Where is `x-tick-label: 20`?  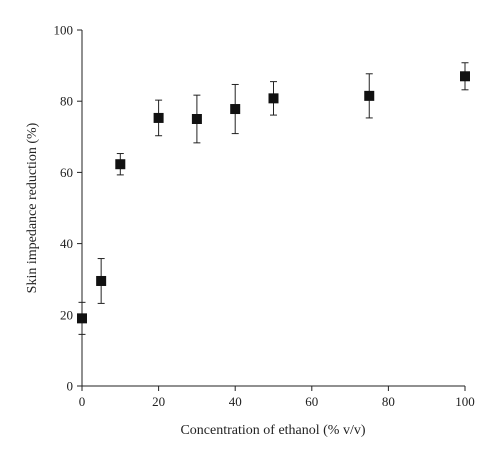 x-tick-label: 20 is located at coordinates (158, 401).